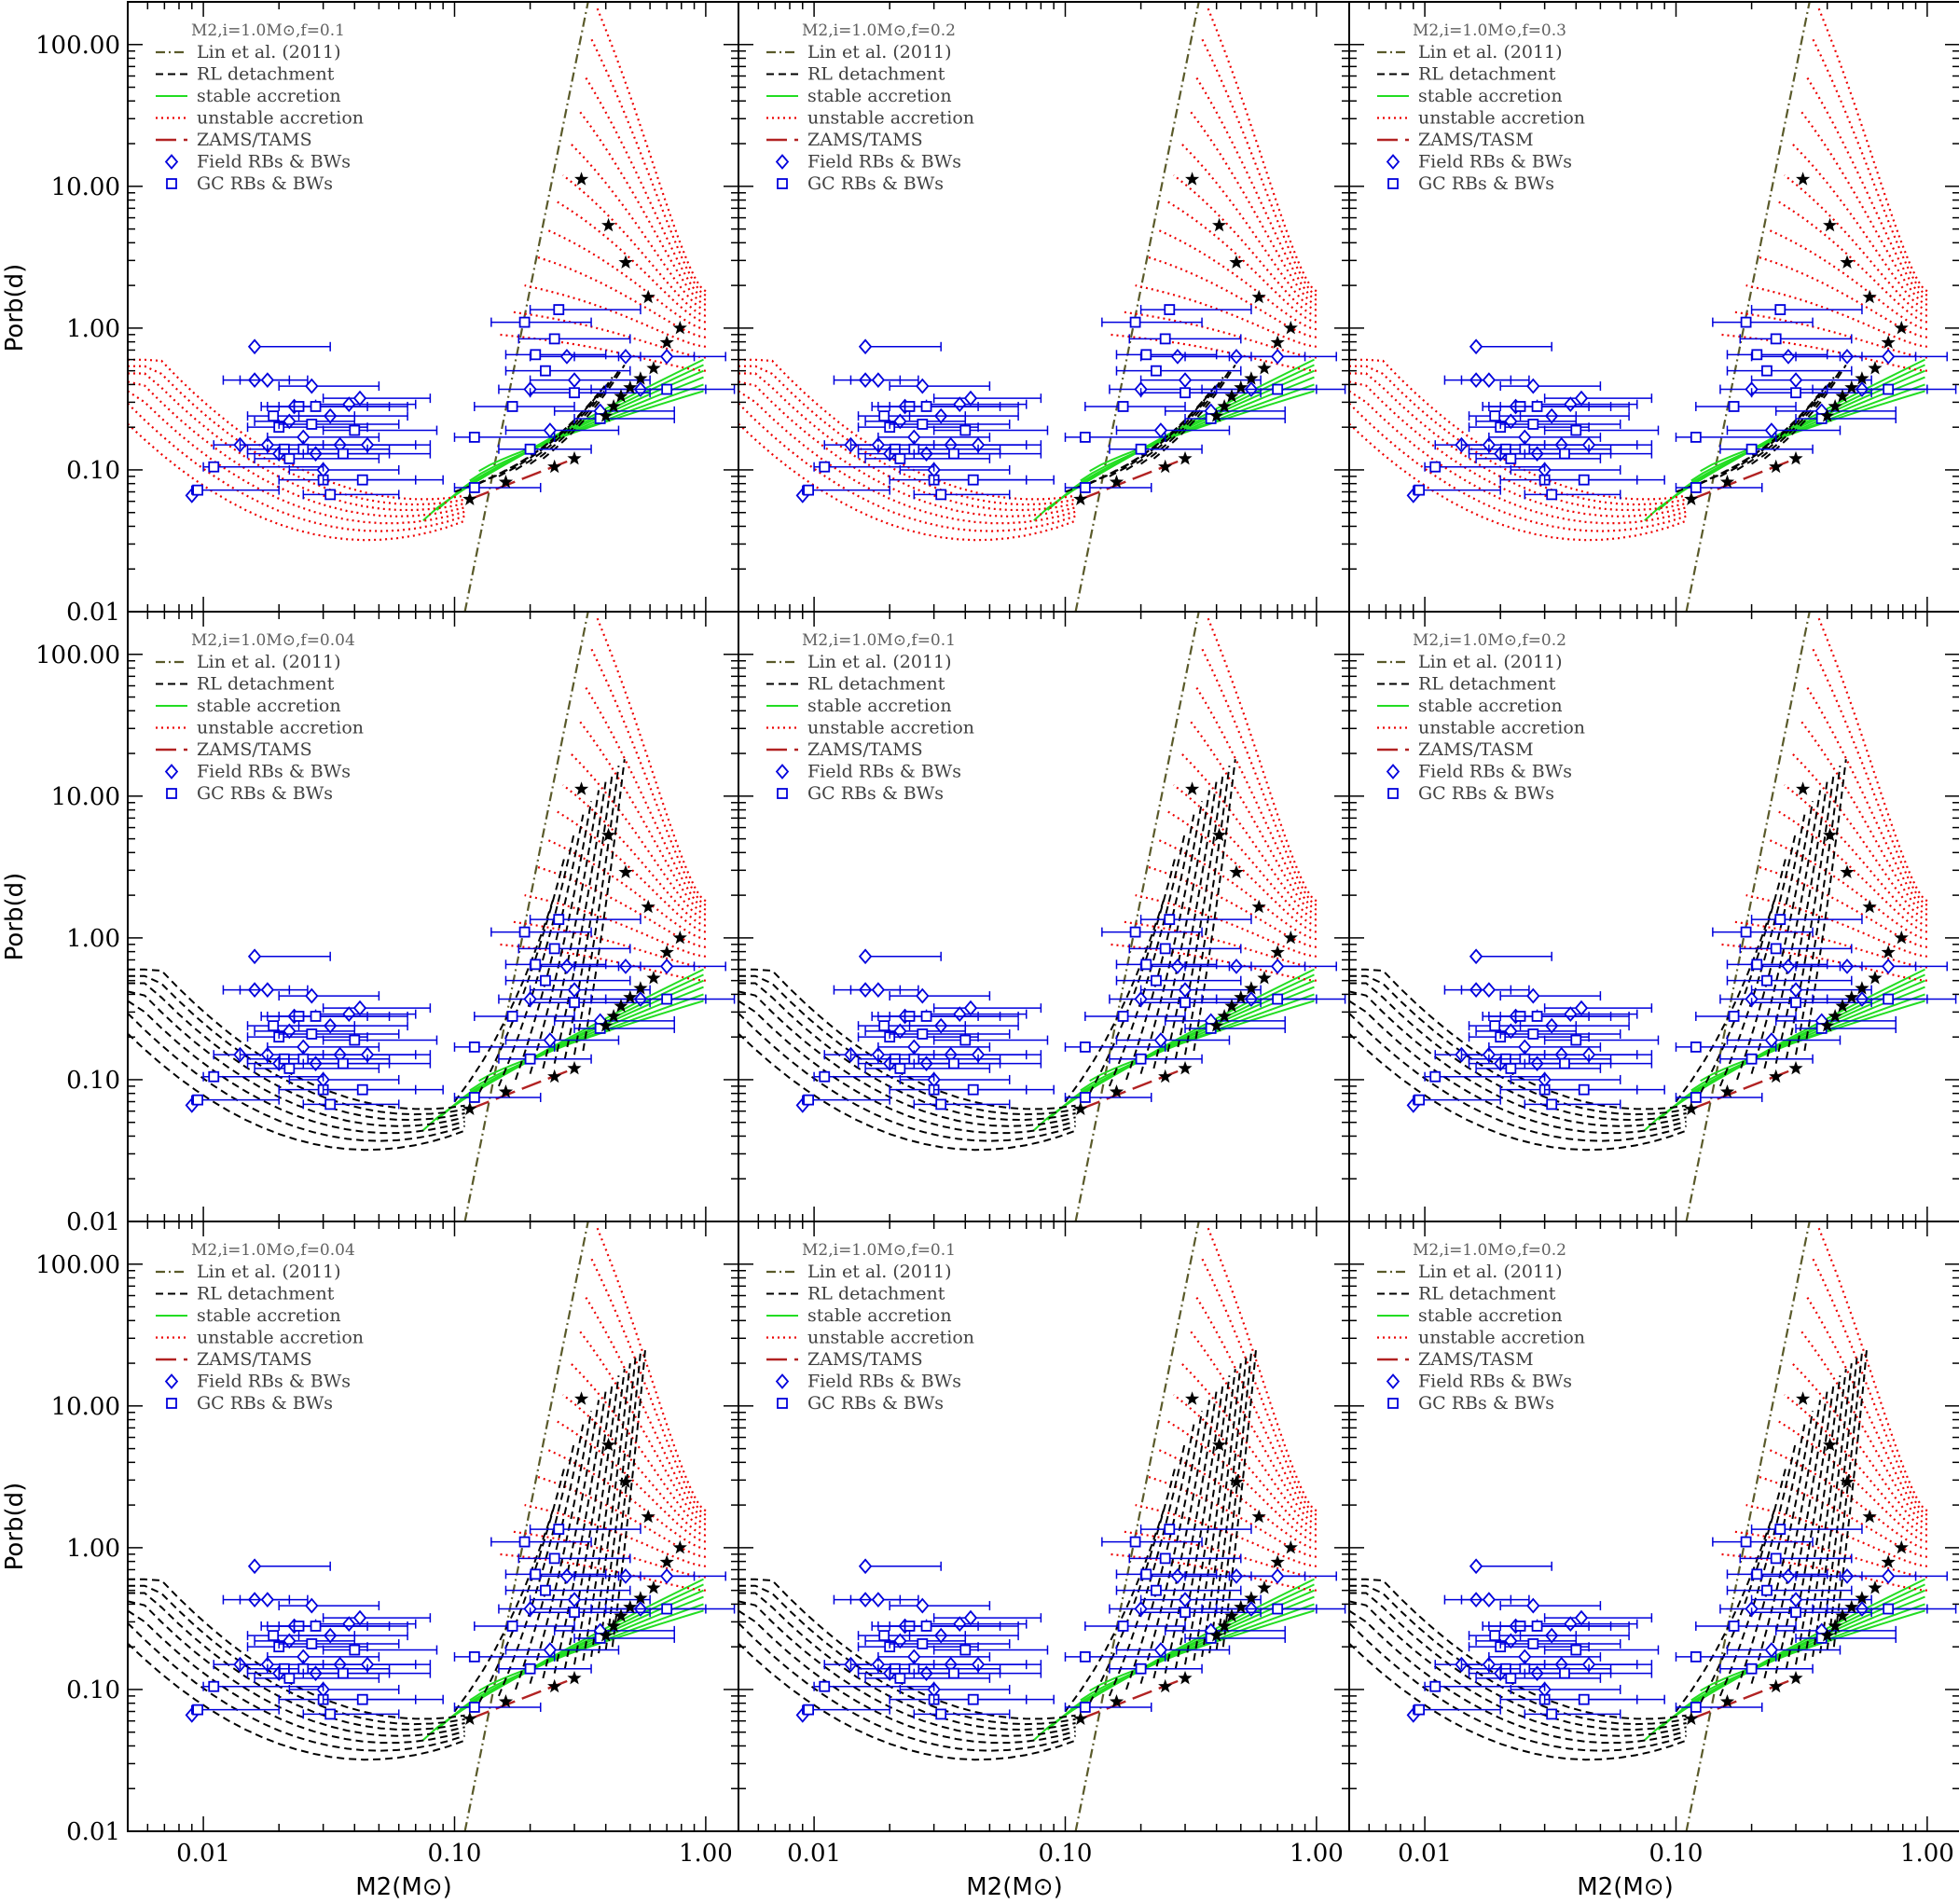  Describe the element at coordinates (1476, 140) in the screenshot. I see `legend-label: ZAMS/TASM` at that location.